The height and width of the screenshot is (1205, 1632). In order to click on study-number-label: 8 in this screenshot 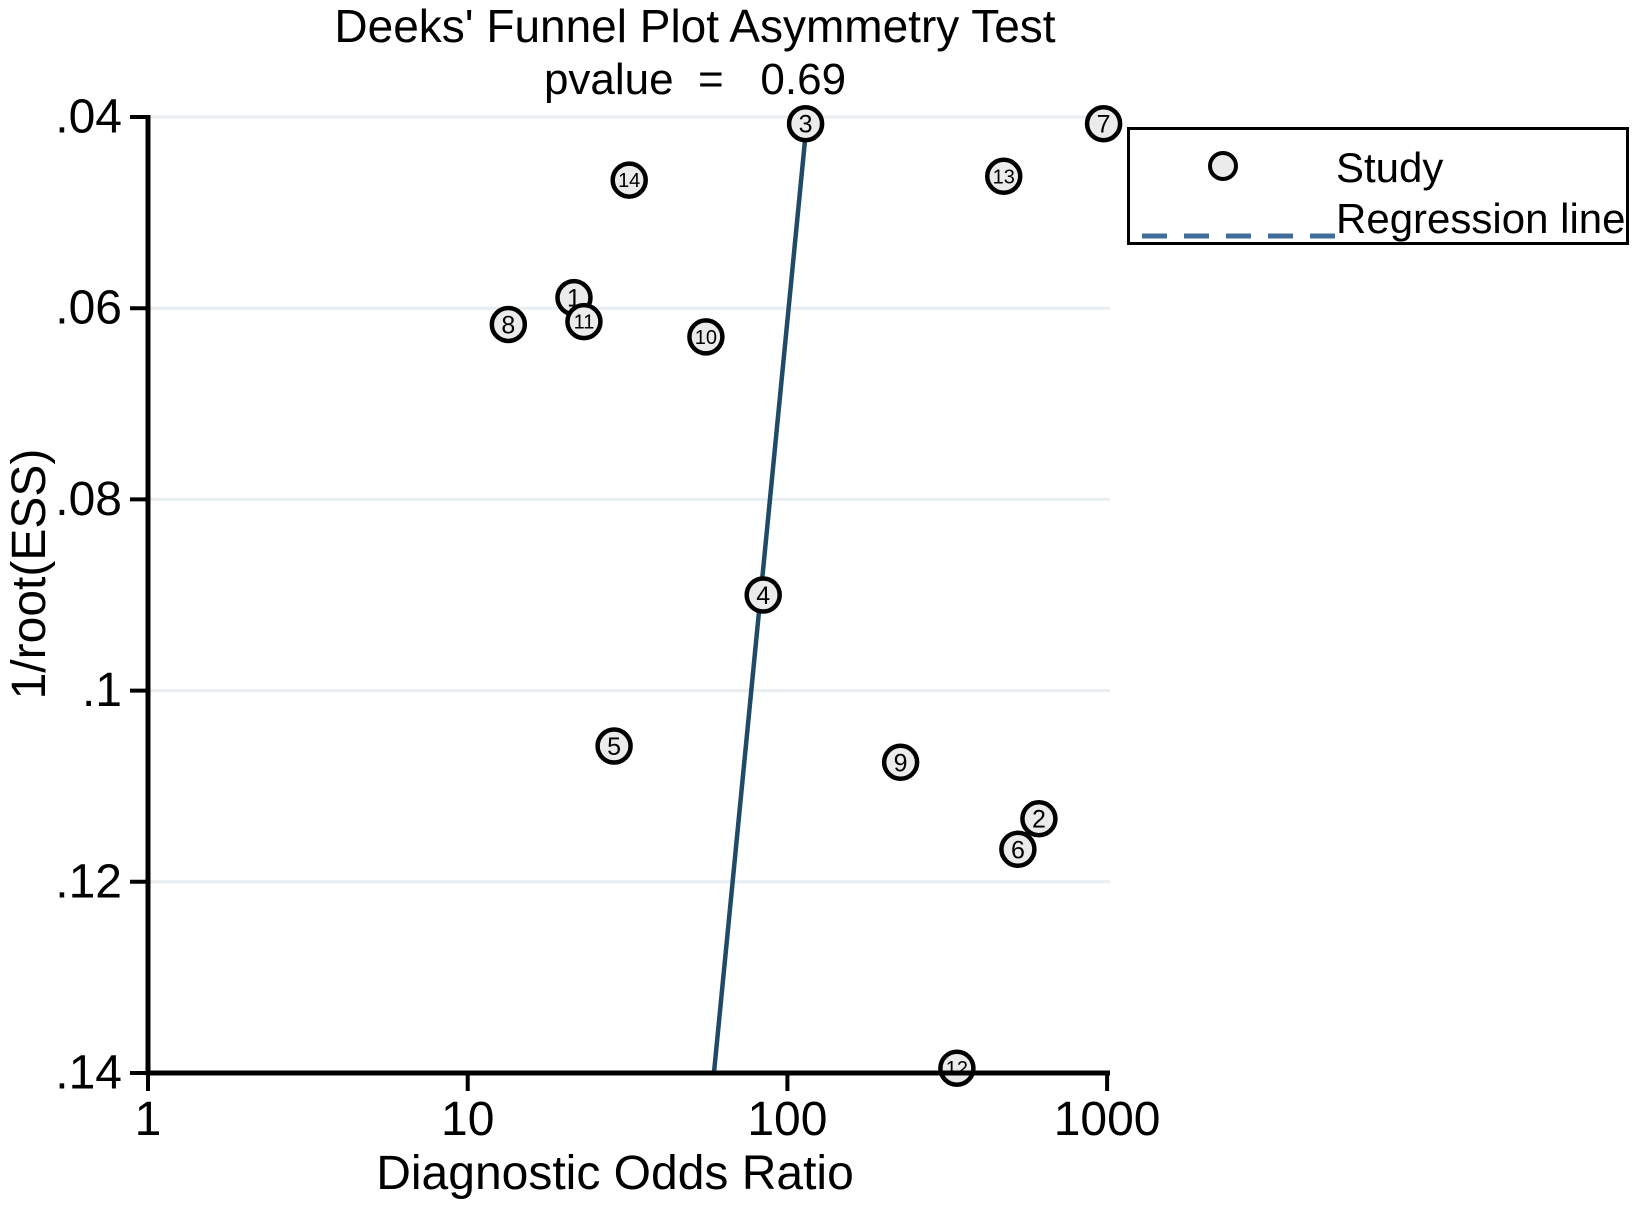, I will do `click(508, 325)`.